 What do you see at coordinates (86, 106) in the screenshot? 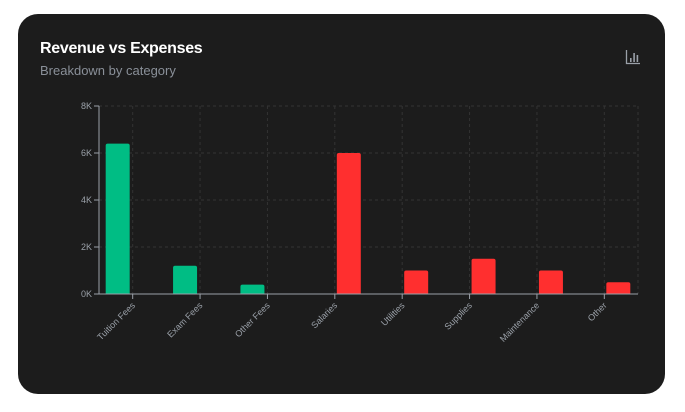
I see `y-tick-label: 8K` at bounding box center [86, 106].